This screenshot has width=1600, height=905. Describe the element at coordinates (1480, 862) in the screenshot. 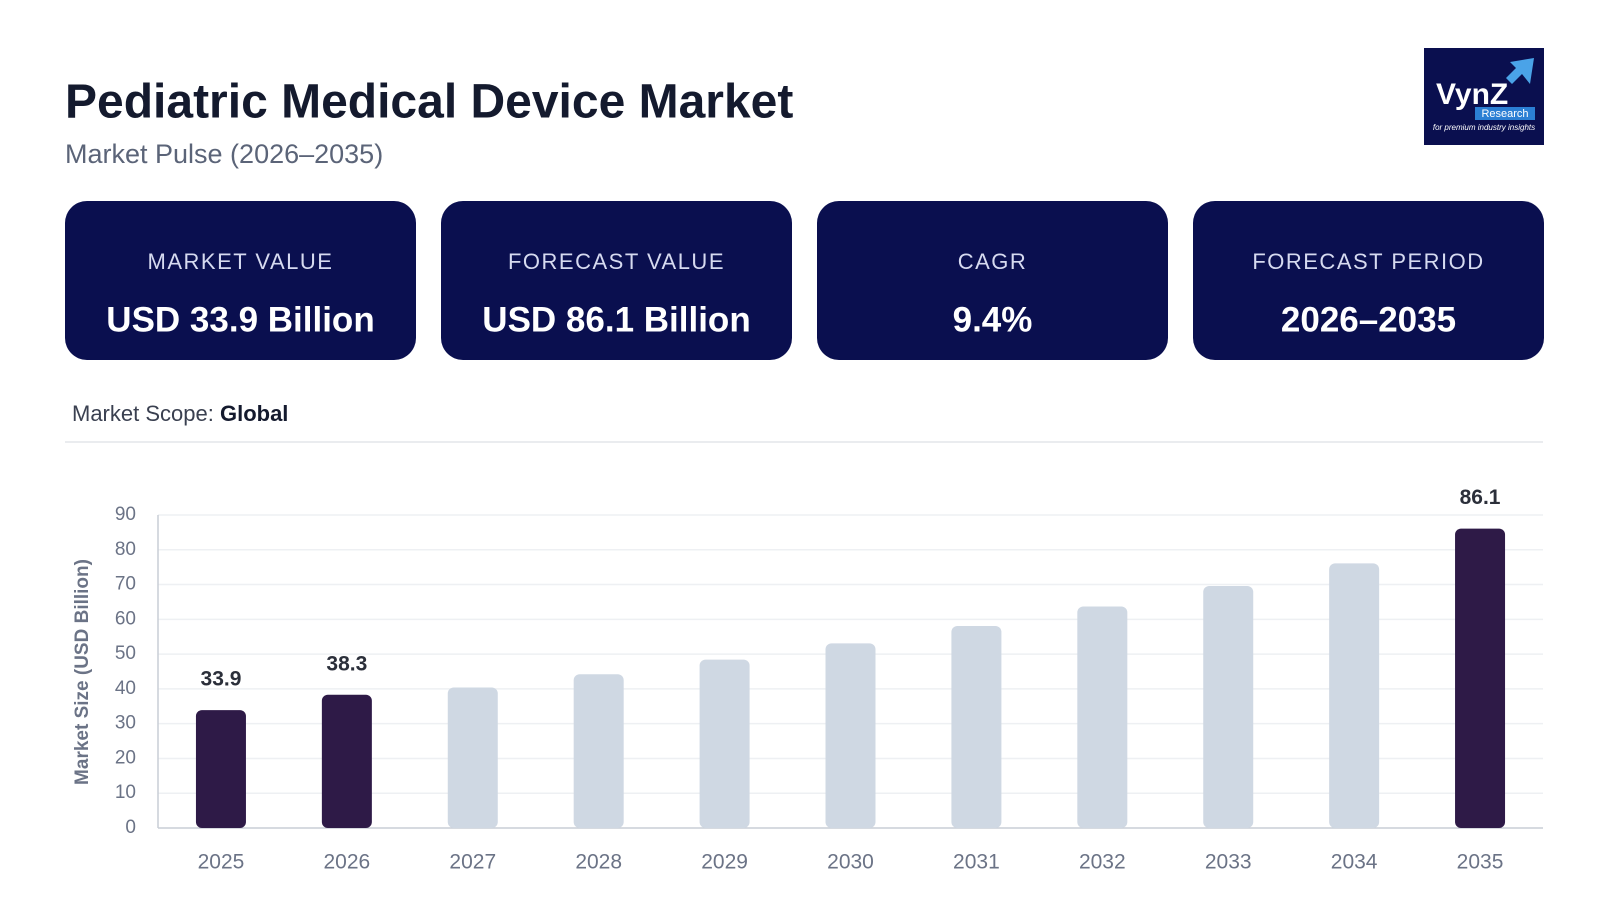

I see `x-tick-label: 2035` at that location.